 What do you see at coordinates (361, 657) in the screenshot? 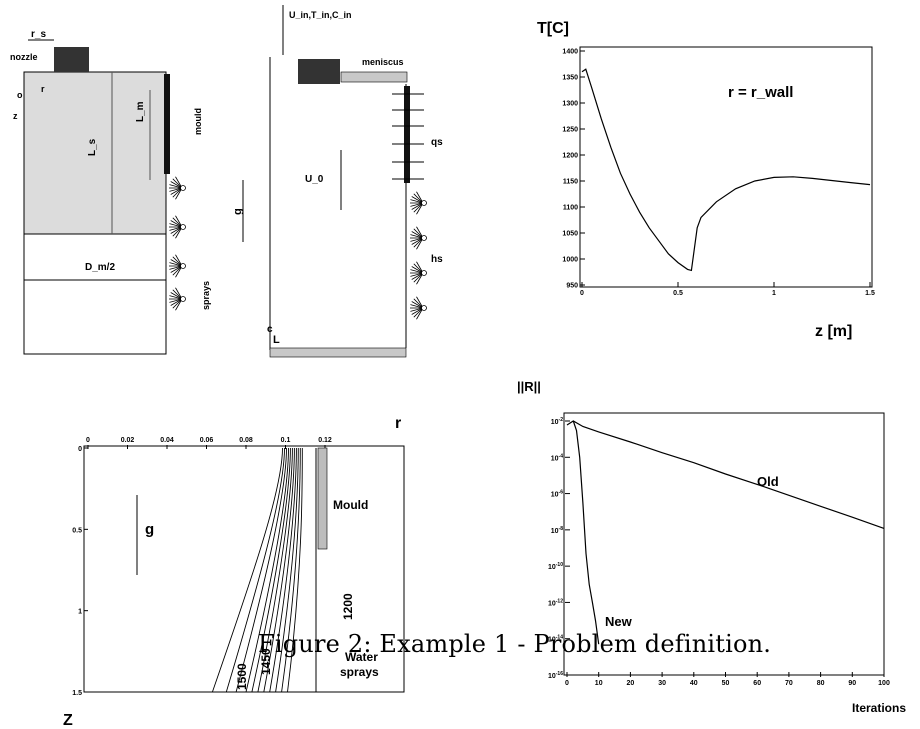
I see `contour-label-water: Water` at bounding box center [361, 657].